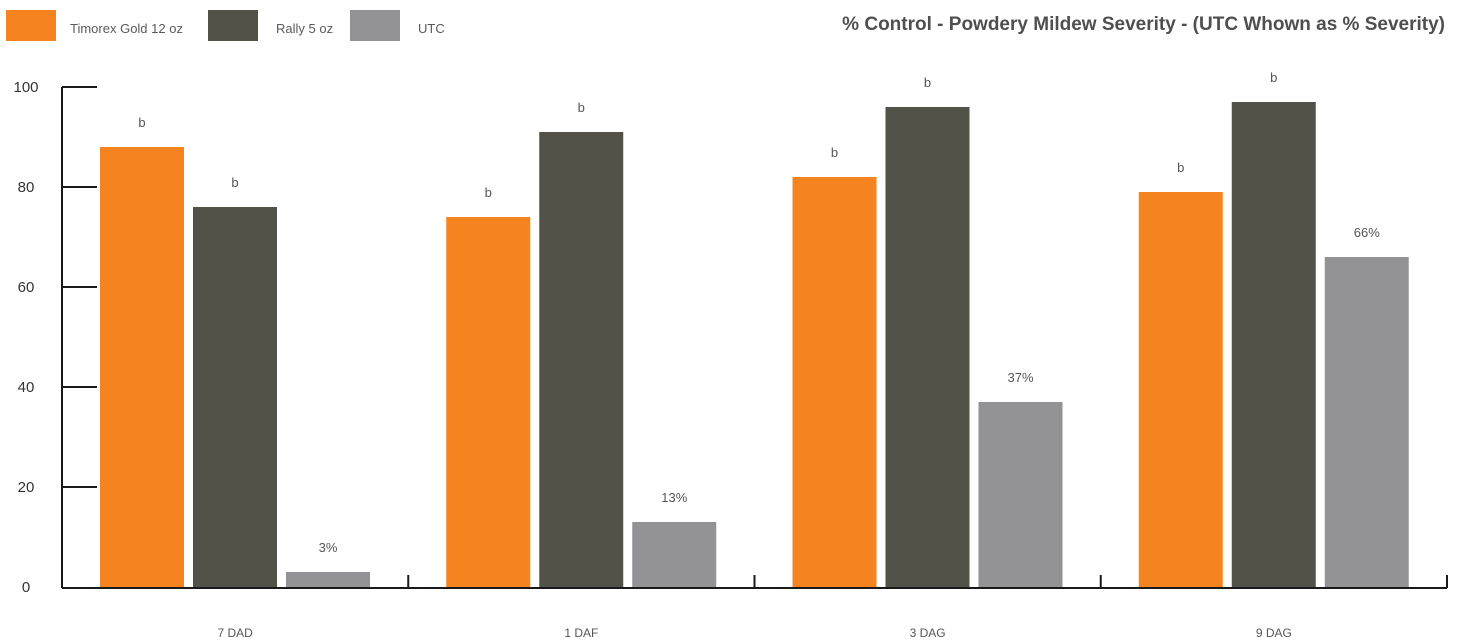  I want to click on bar-label-1-4: b, so click(1180, 167).